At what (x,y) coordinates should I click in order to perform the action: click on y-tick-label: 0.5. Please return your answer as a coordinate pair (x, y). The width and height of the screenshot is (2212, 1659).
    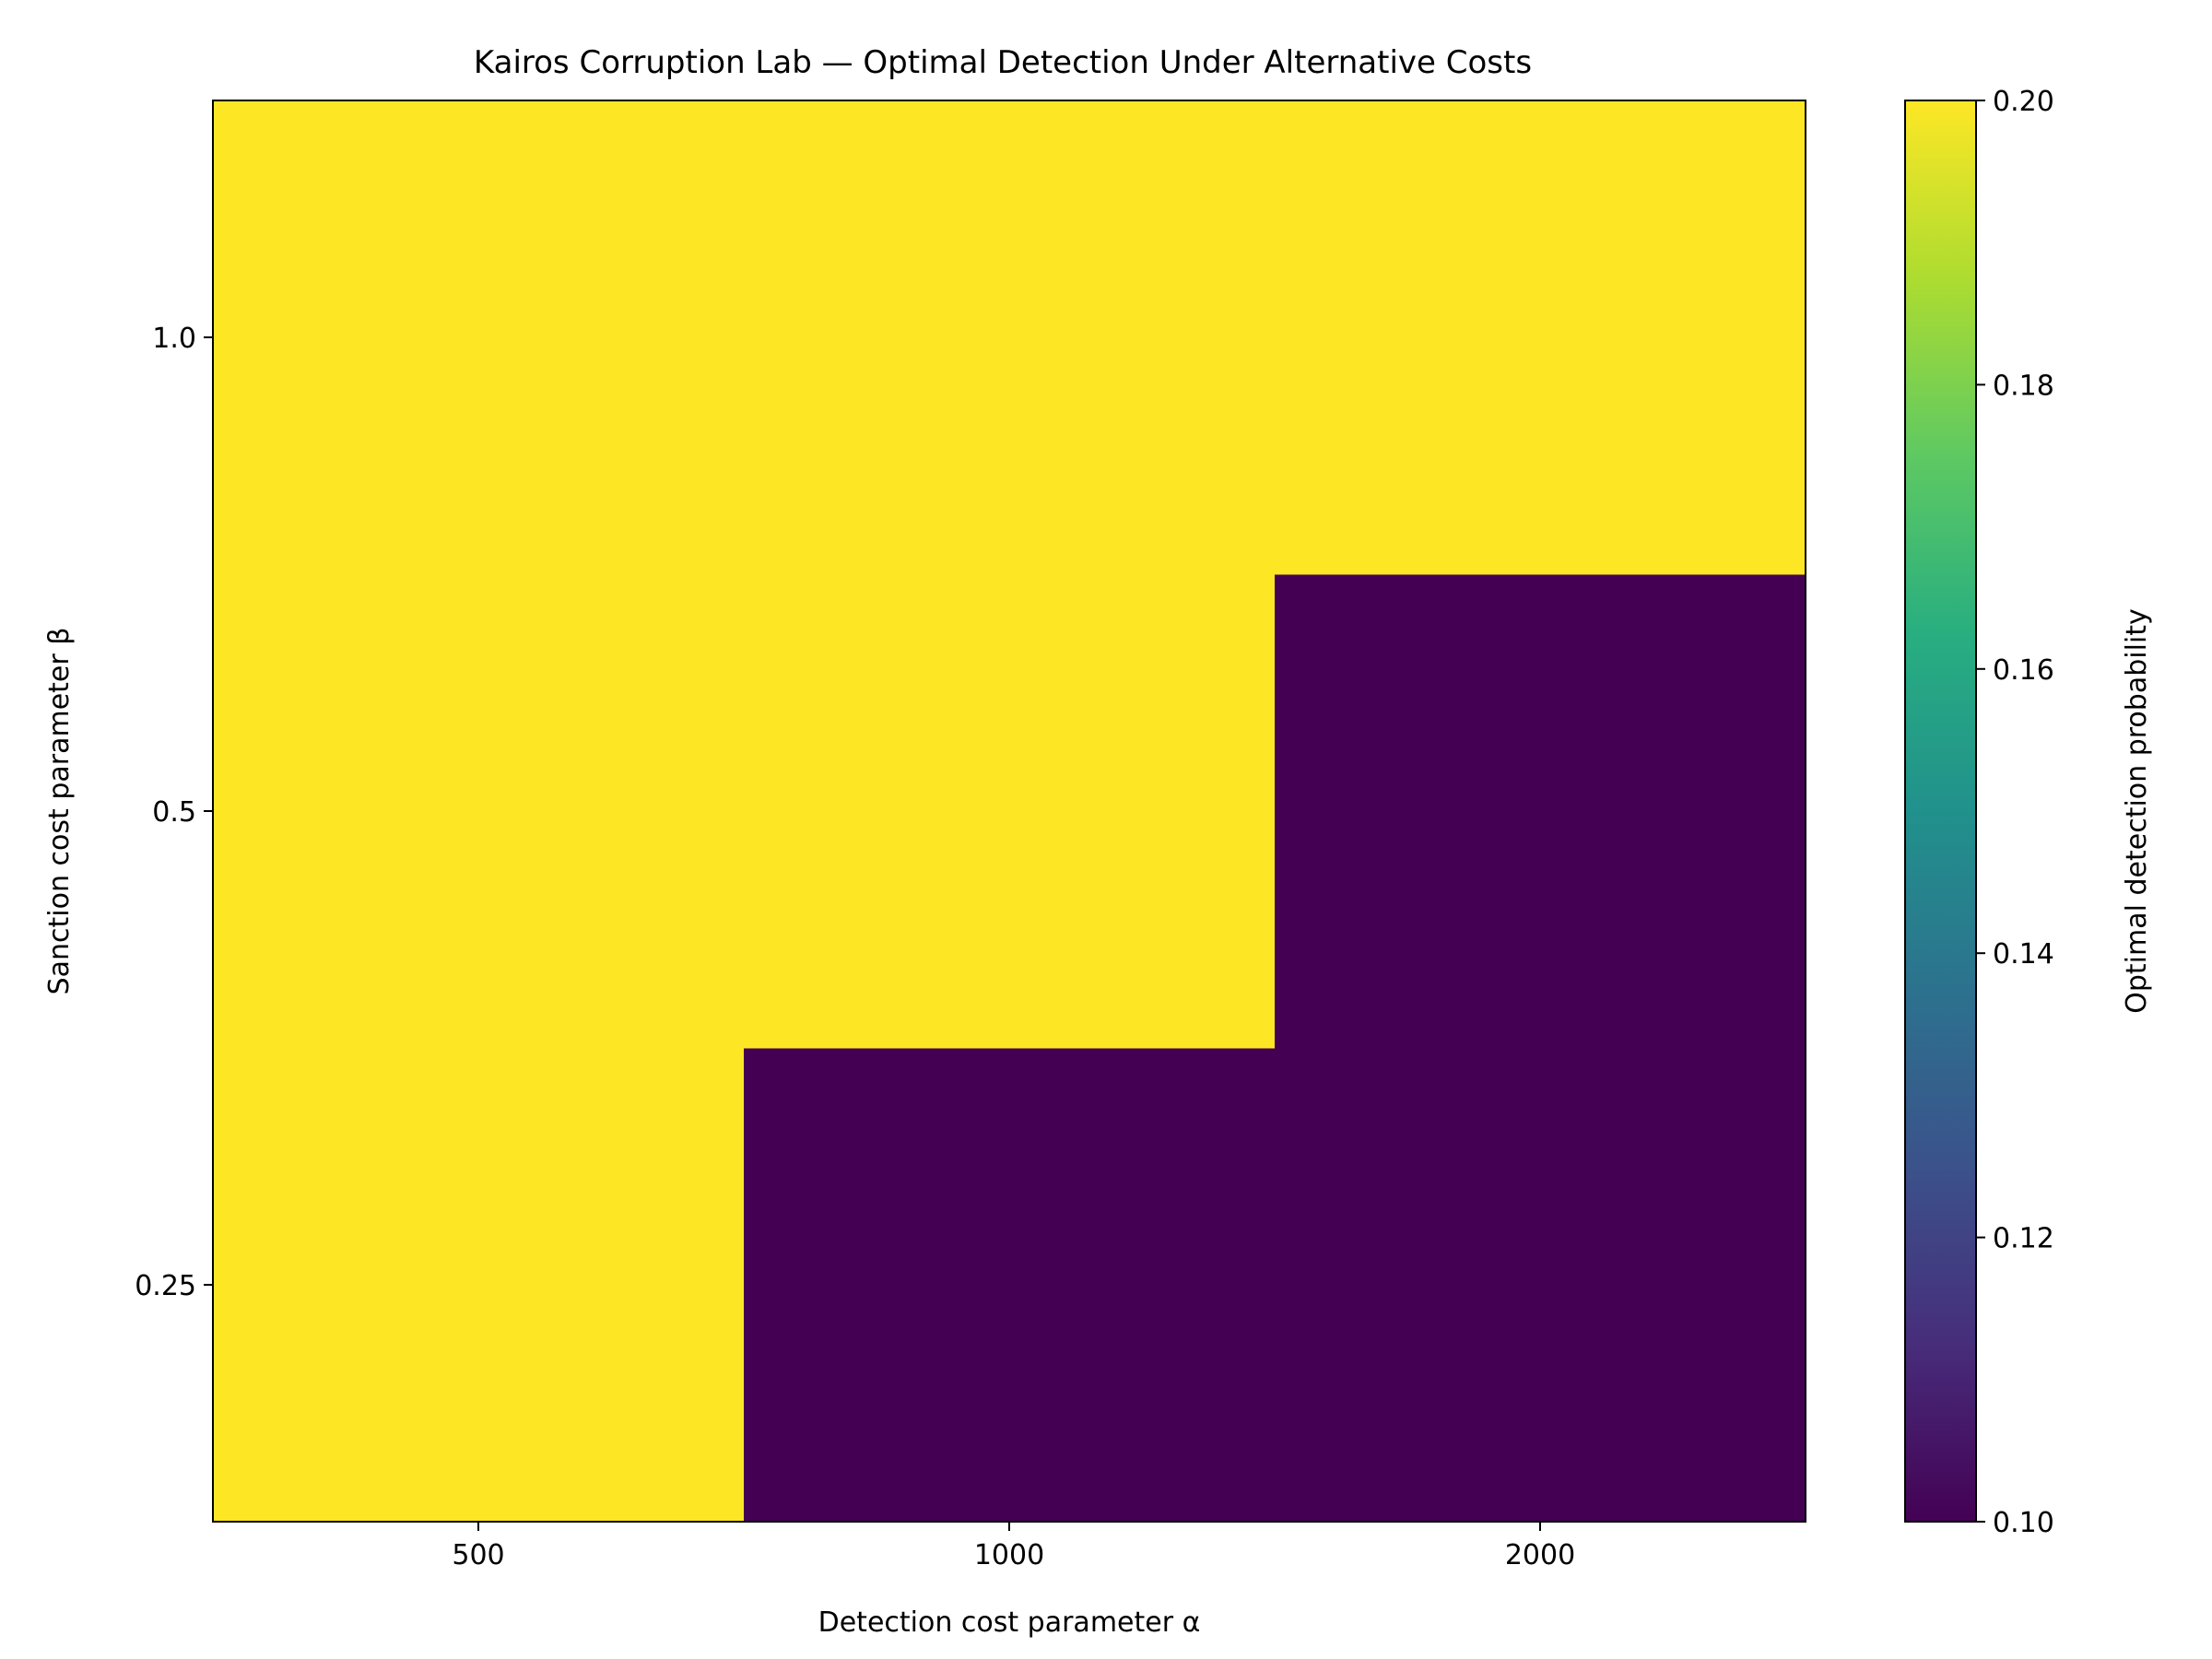
    Looking at the image, I should click on (174, 812).